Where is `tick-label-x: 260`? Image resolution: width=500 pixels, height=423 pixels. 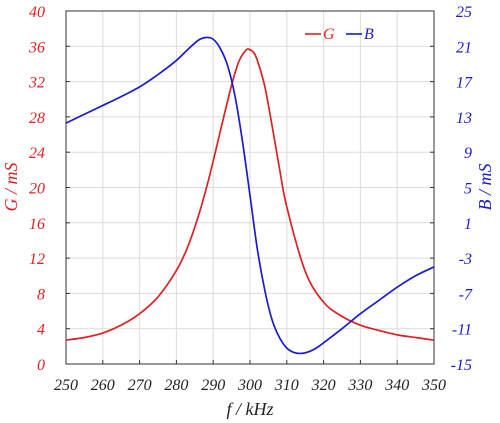 tick-label-x: 260 is located at coordinates (103, 385).